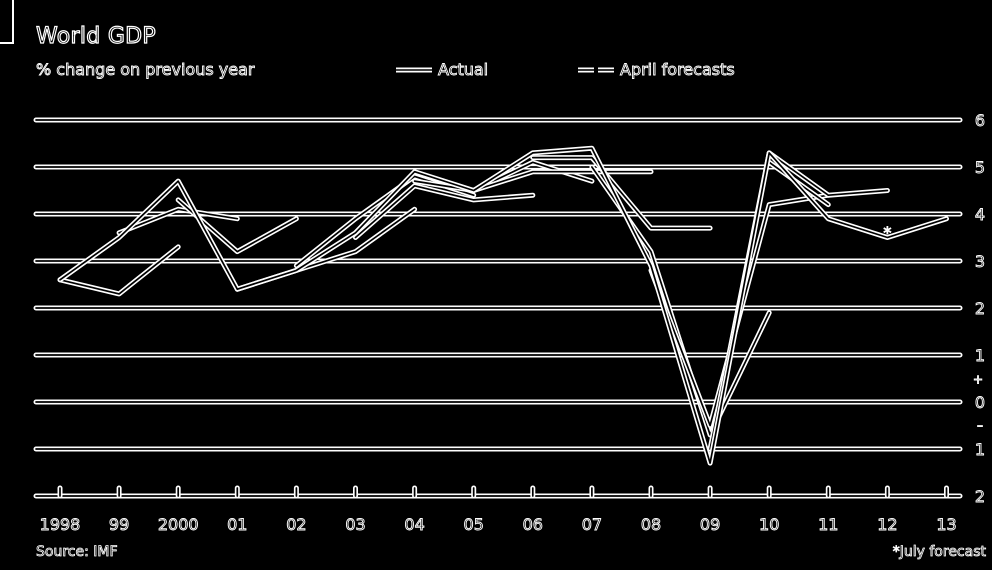 The width and height of the screenshot is (992, 570). Describe the element at coordinates (533, 524) in the screenshot. I see `x-tick-label: 06` at that location.